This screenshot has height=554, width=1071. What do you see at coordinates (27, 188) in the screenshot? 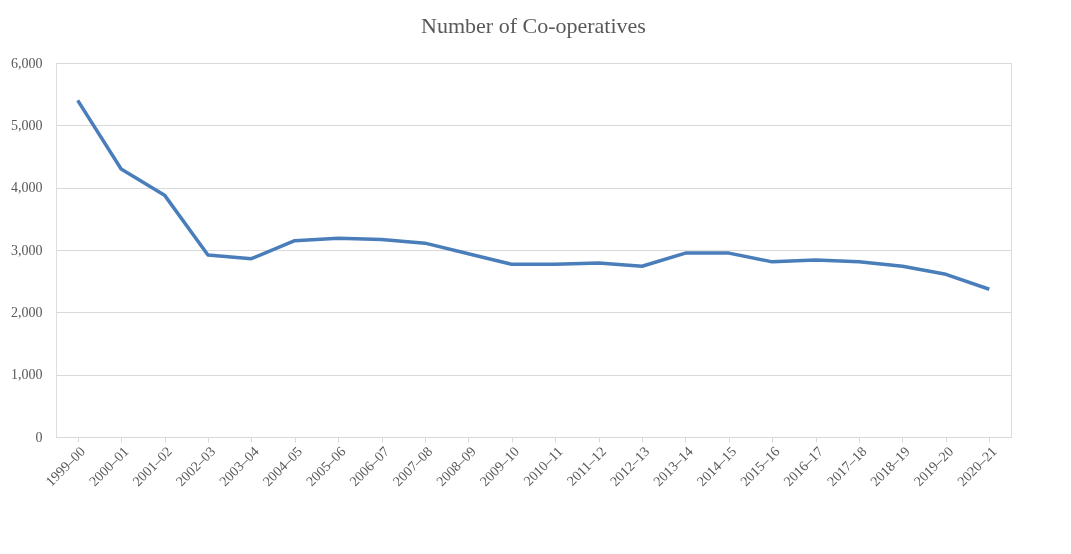
I see `y-tick-label: 4,000` at bounding box center [27, 188].